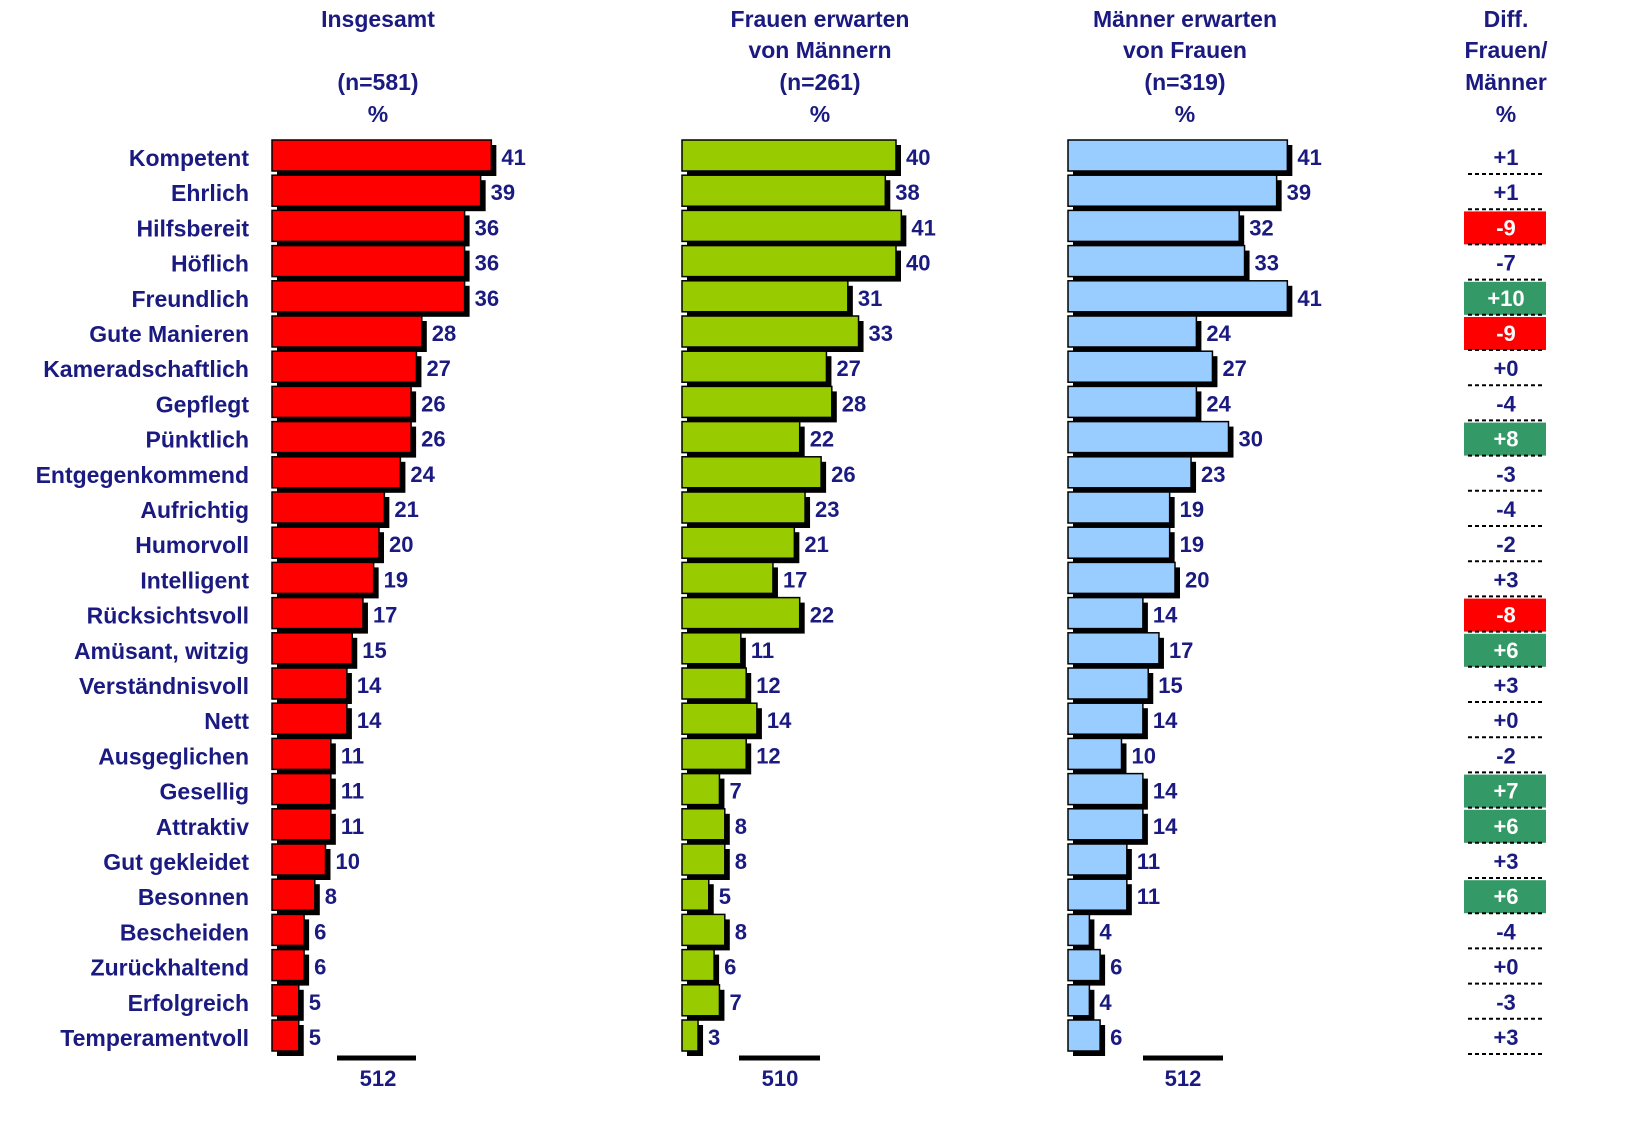 The image size is (1636, 1133). What do you see at coordinates (714, 1037) in the screenshot?
I see `bar-value-label: 3` at bounding box center [714, 1037].